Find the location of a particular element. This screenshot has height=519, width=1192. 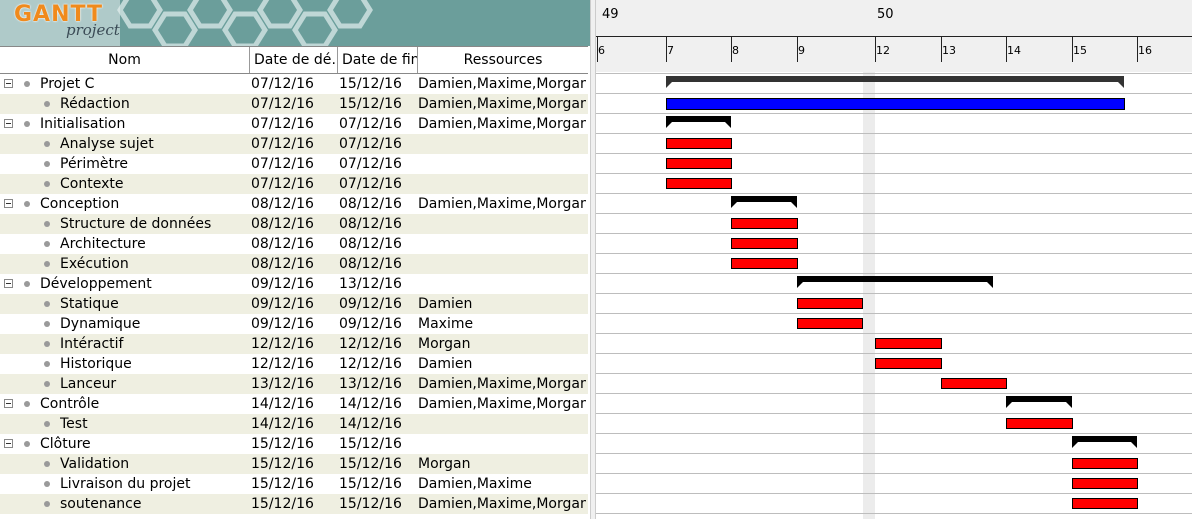

table-row: Validation 15/12/16 15/12/16 Morgan is located at coordinates (294, 464).